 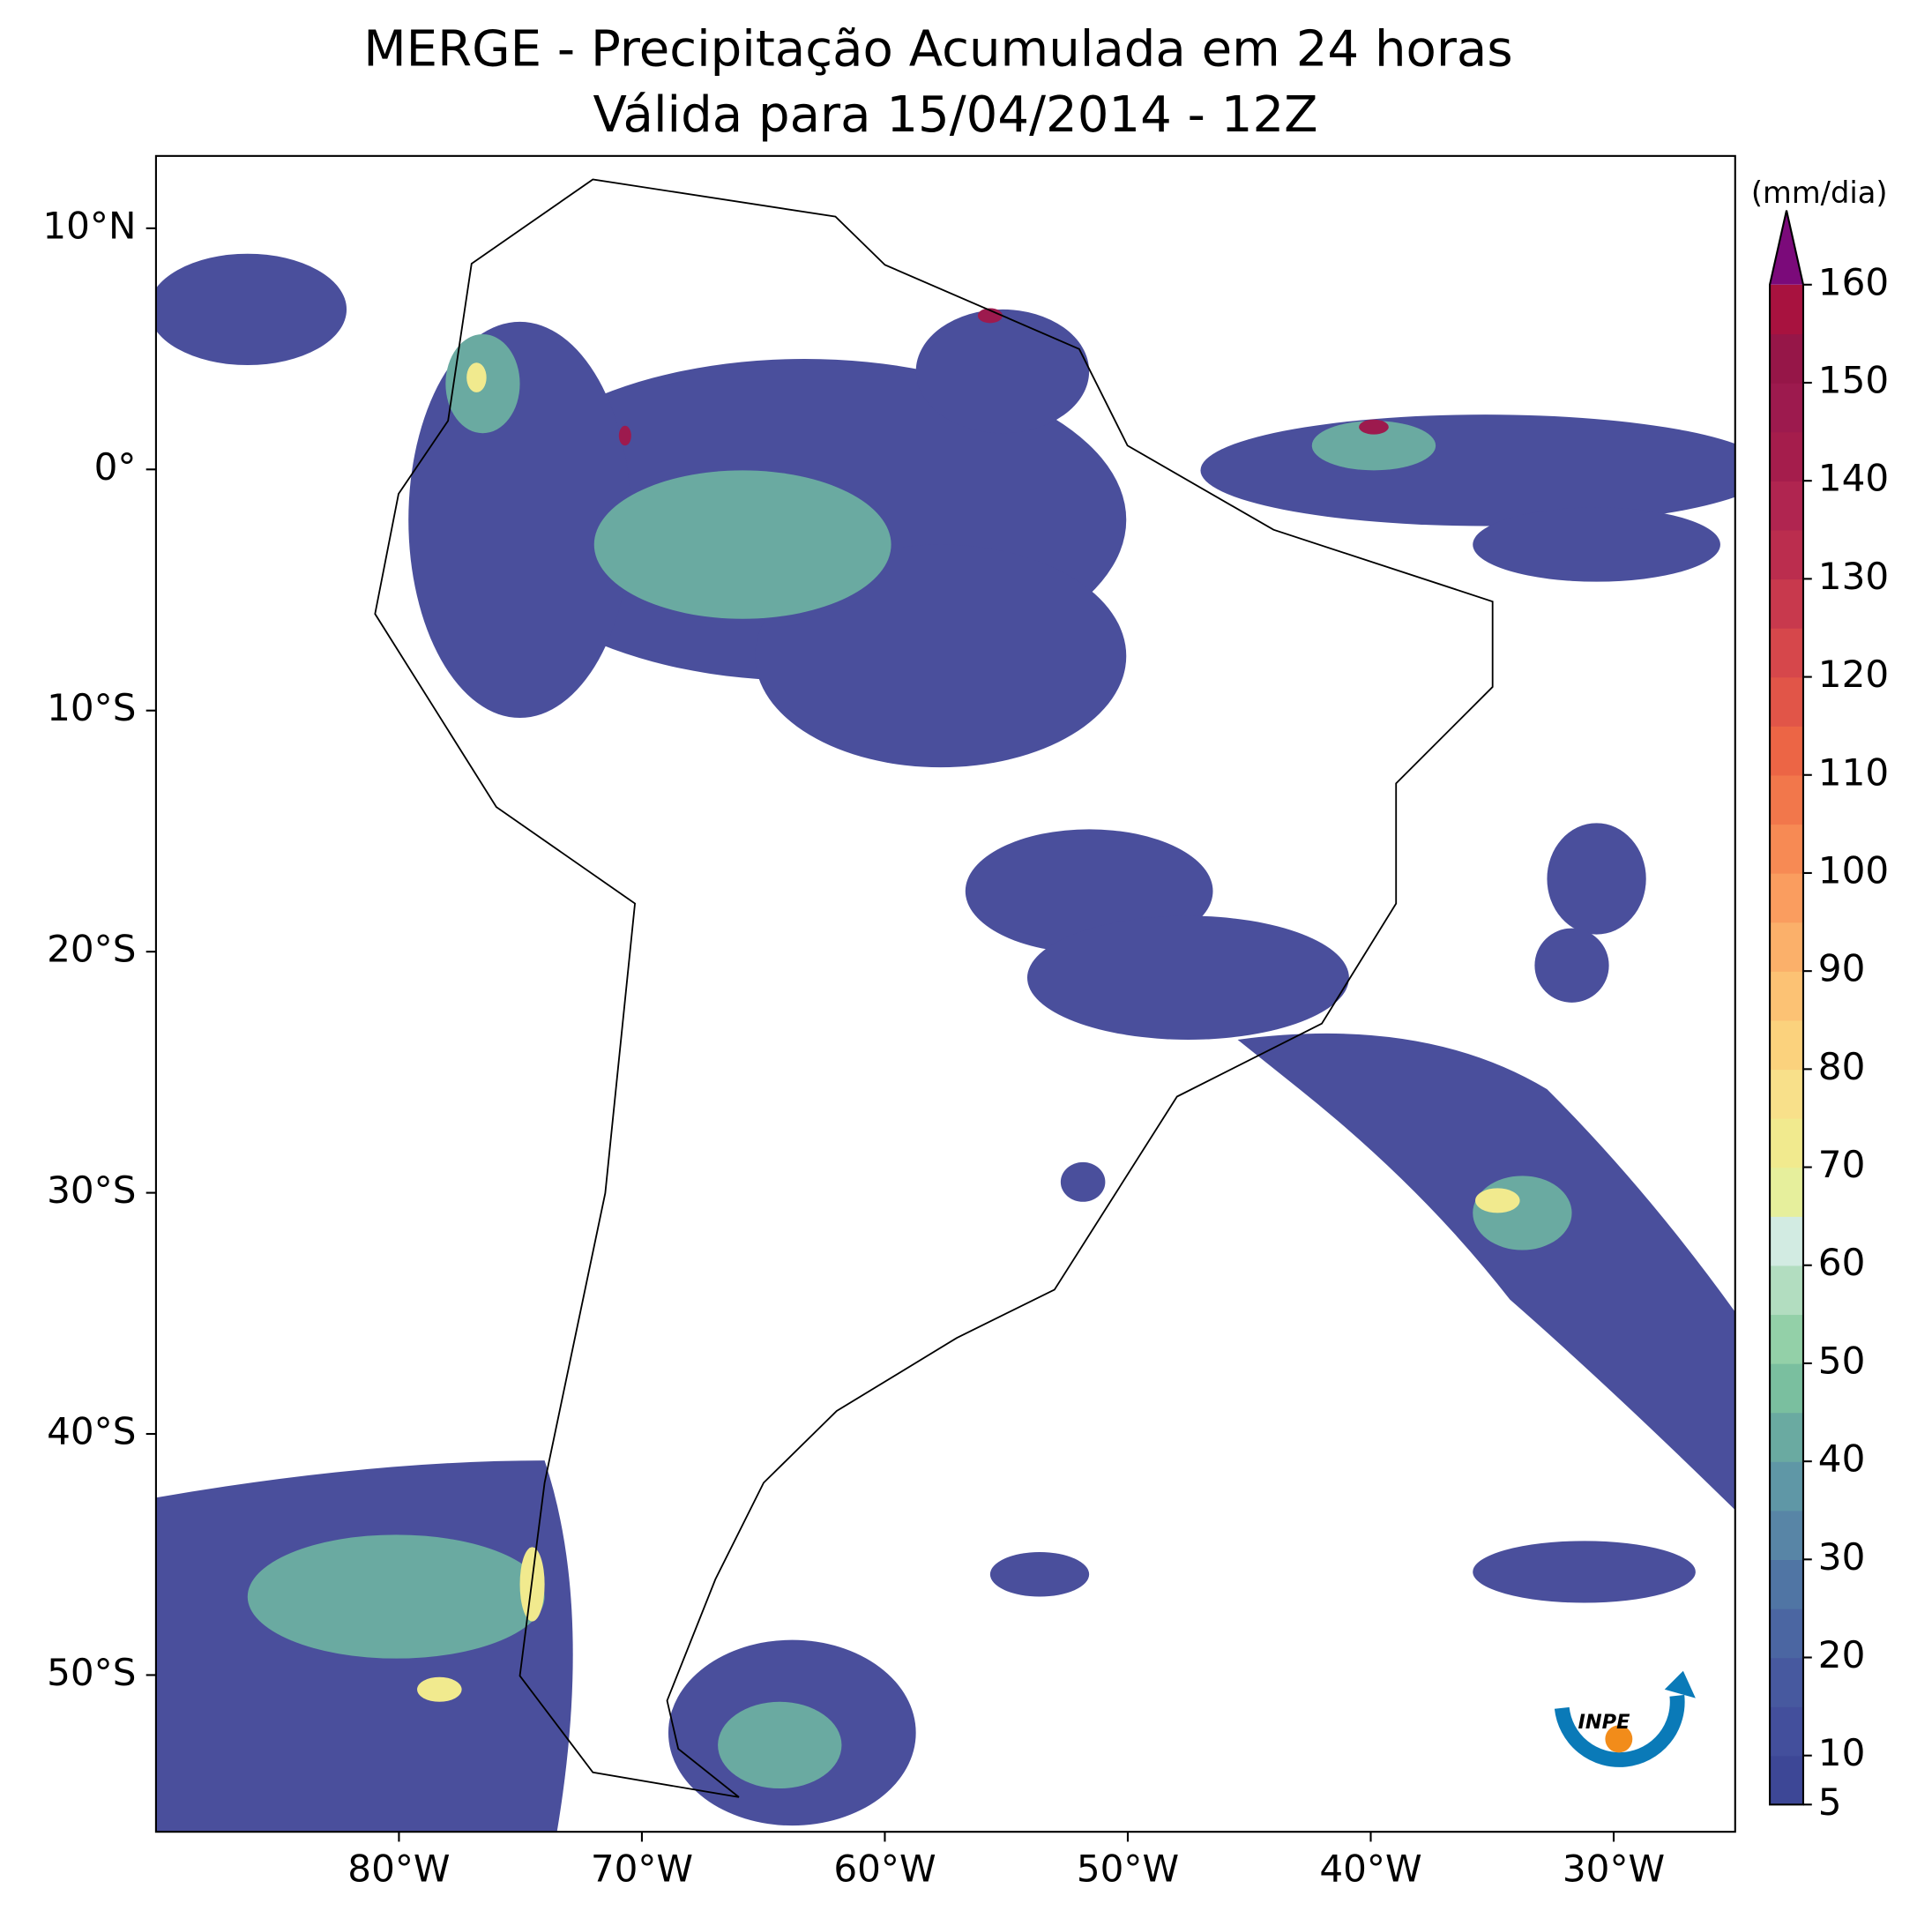 I want to click on colorbar-outline, so click(x=1787, y=1008).